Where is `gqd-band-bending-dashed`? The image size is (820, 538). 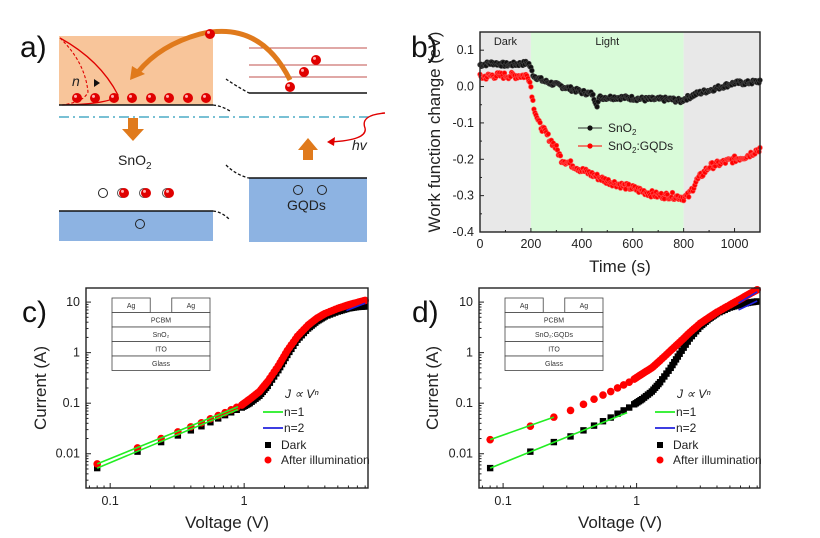 gqd-band-bending-dashed is located at coordinates (237, 86).